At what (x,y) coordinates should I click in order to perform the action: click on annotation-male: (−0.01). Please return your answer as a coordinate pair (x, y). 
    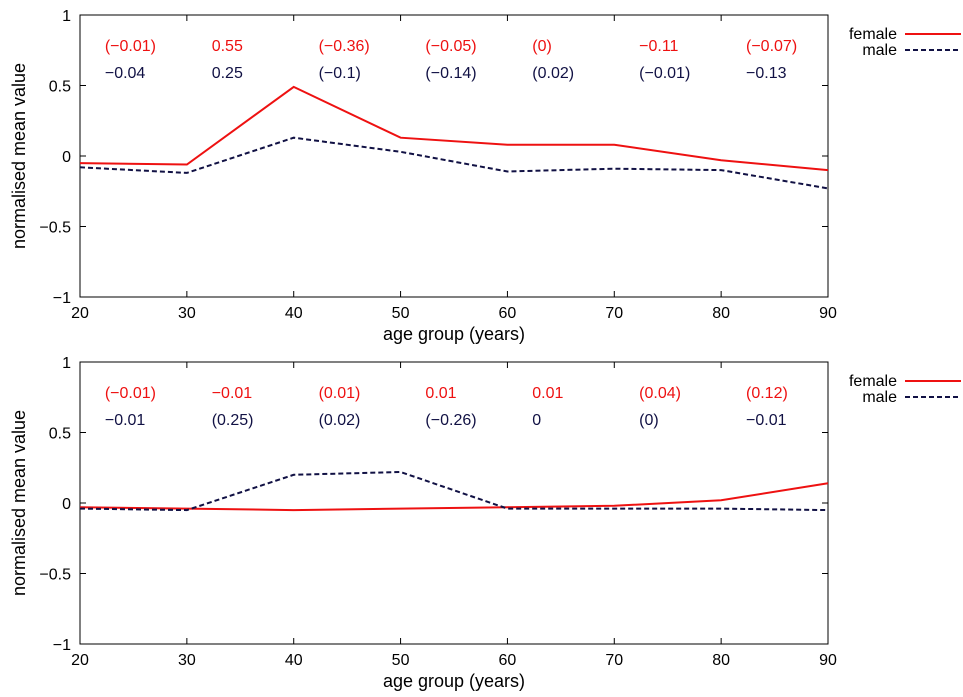
    Looking at the image, I should click on (664, 73).